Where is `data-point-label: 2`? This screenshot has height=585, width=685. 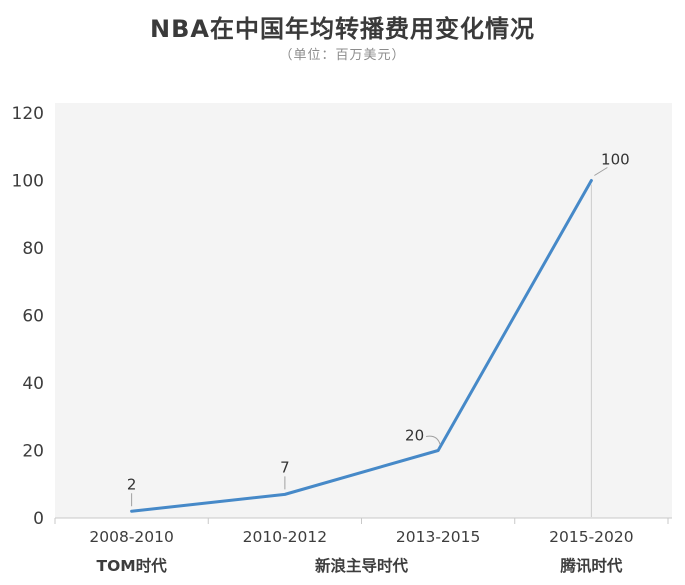
data-point-label: 2 is located at coordinates (132, 484).